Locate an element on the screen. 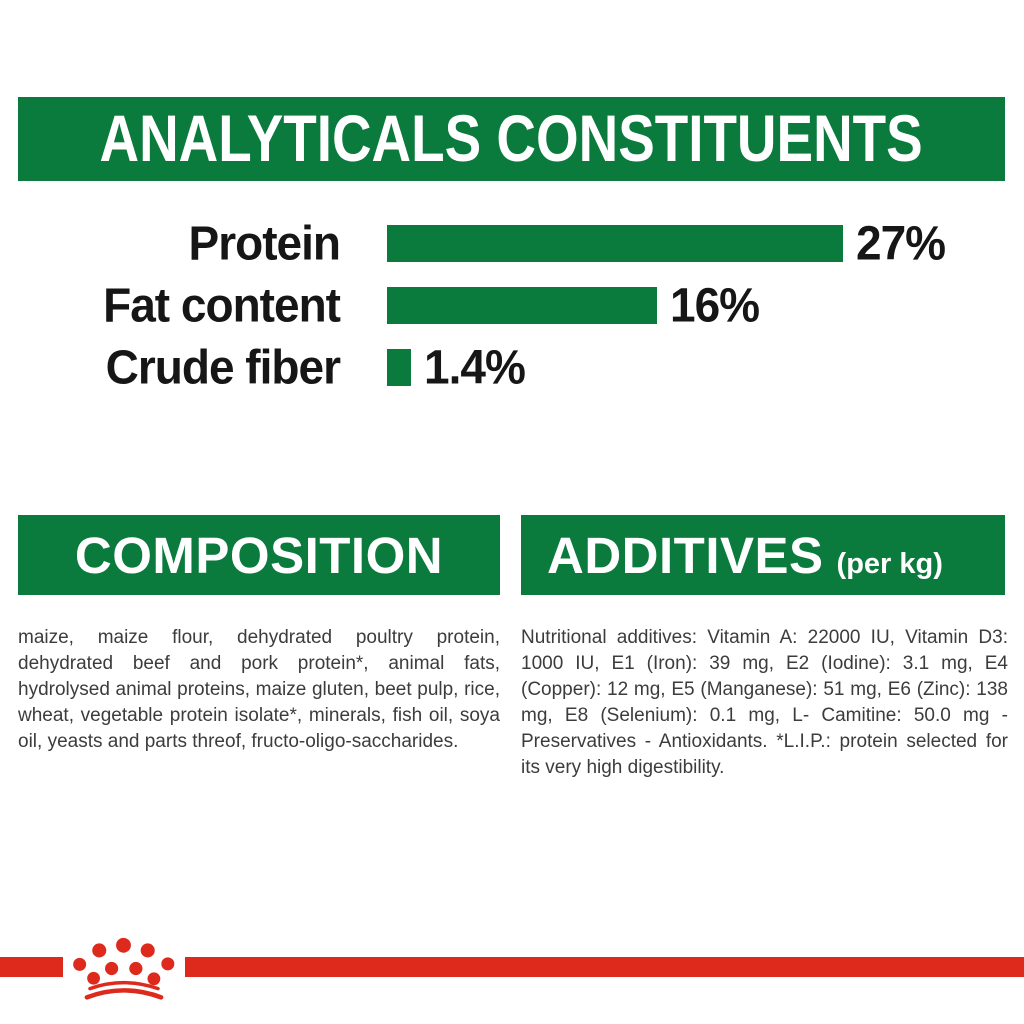 This screenshot has height=1024, width=1024. chart-bar-protein is located at coordinates (615, 243).